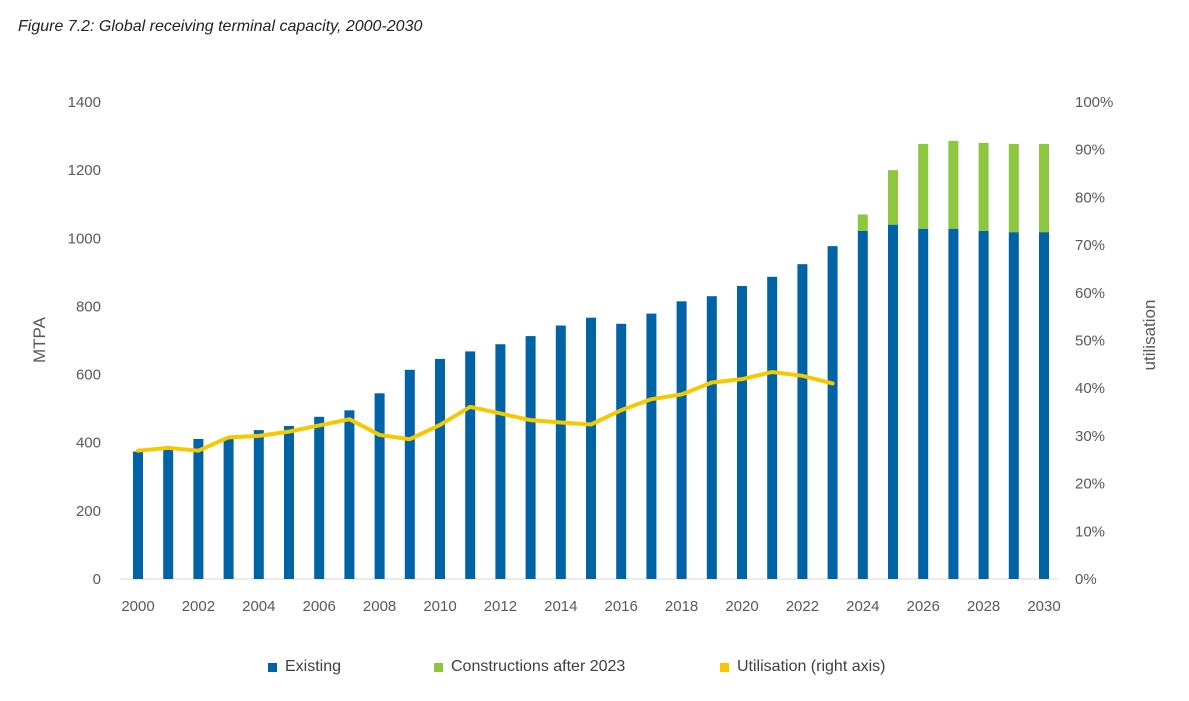 This screenshot has height=701, width=1189. Describe the element at coordinates (1043, 606) in the screenshot. I see `x-tick-label: 2030` at that location.